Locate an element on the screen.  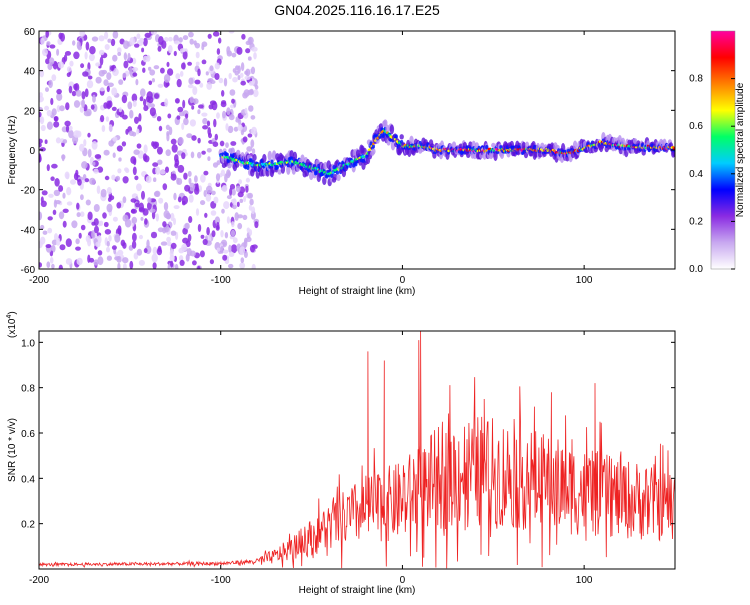
x-tick-label: -200 is located at coordinates (39, 280).